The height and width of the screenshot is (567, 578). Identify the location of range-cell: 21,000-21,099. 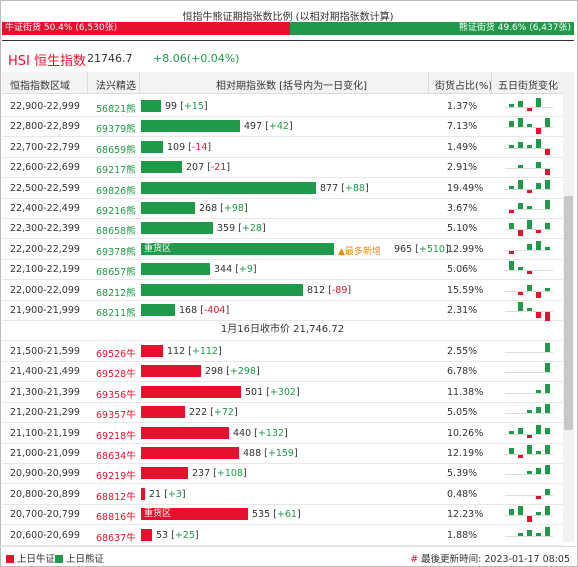
(45, 453).